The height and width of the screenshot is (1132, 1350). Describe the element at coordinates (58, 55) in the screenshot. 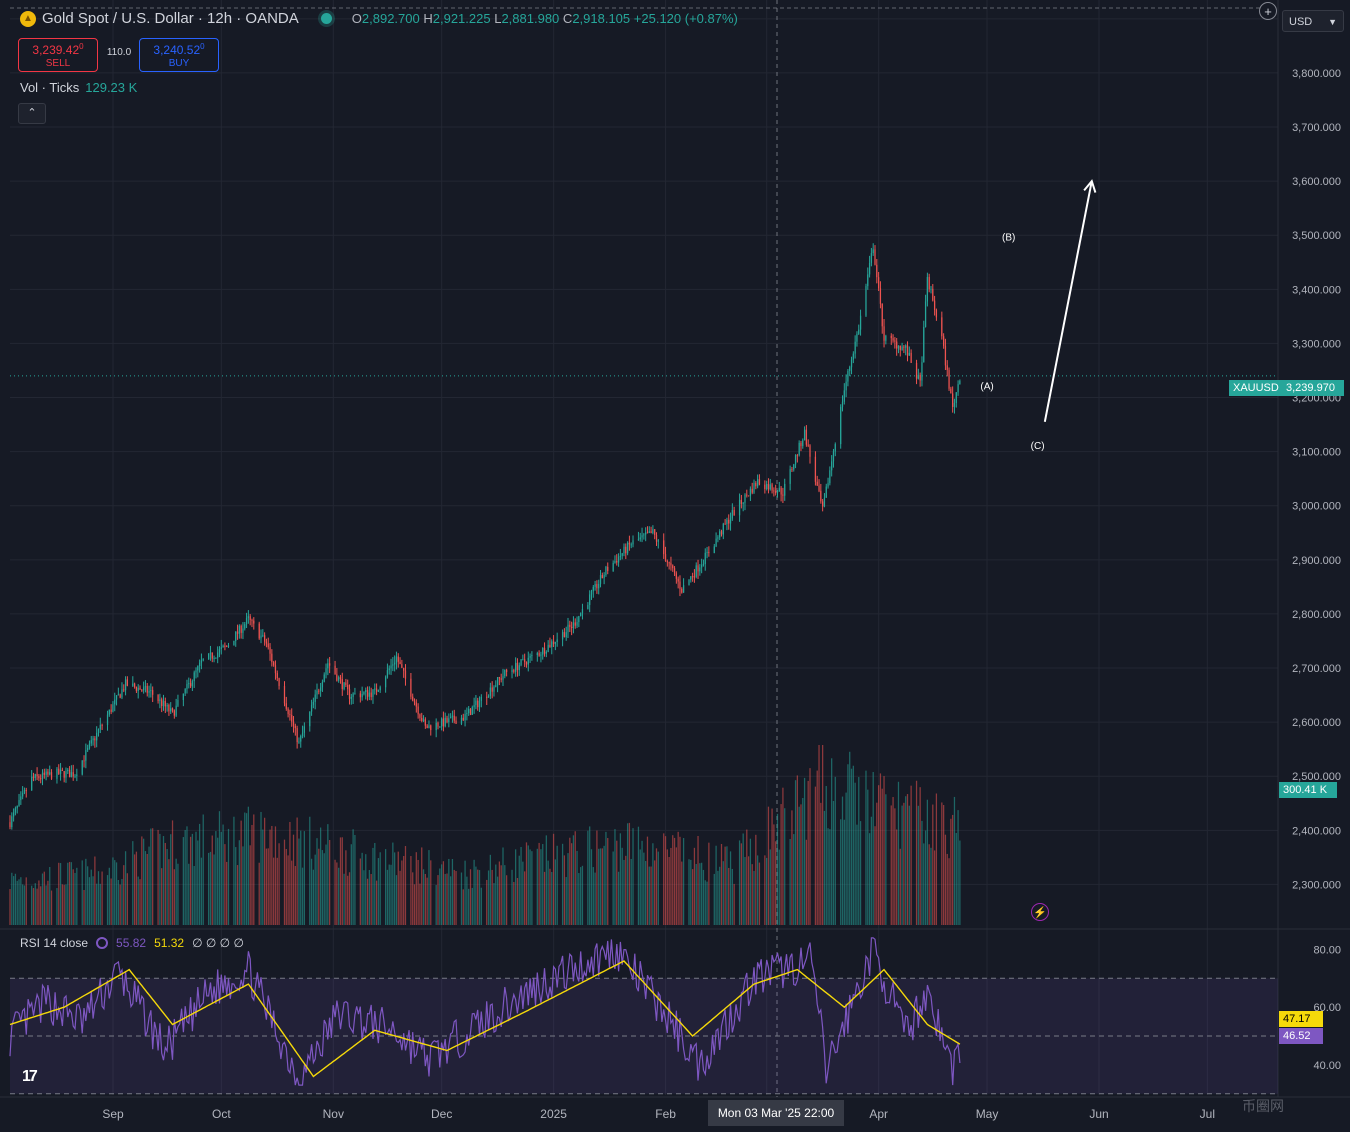

I see `sell-button: 3,239.420 SELL` at that location.